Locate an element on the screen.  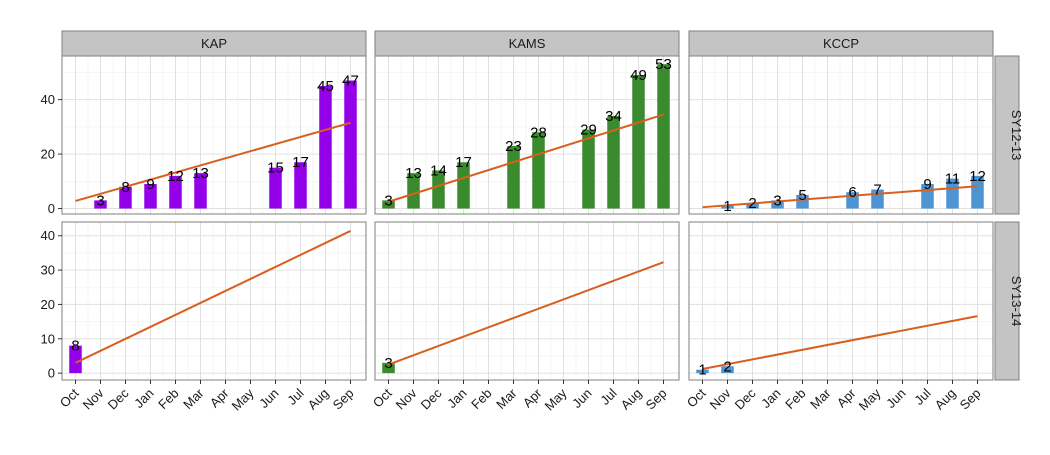
data-label: 34 is located at coordinates (613, 116).